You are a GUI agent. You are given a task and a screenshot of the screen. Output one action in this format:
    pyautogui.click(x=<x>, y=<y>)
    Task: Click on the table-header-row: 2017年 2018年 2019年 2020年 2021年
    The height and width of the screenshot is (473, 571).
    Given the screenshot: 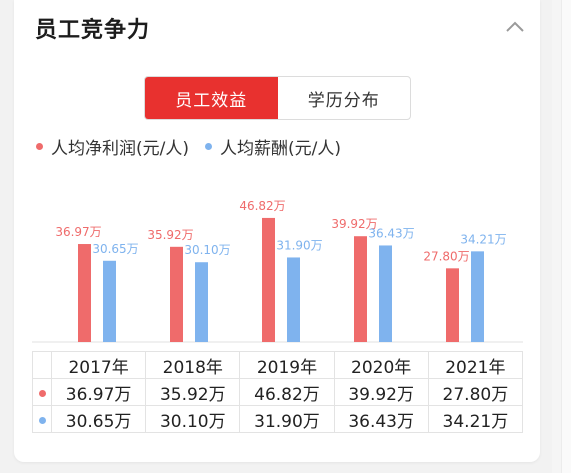 What is the action you would take?
    pyautogui.click(x=278, y=365)
    